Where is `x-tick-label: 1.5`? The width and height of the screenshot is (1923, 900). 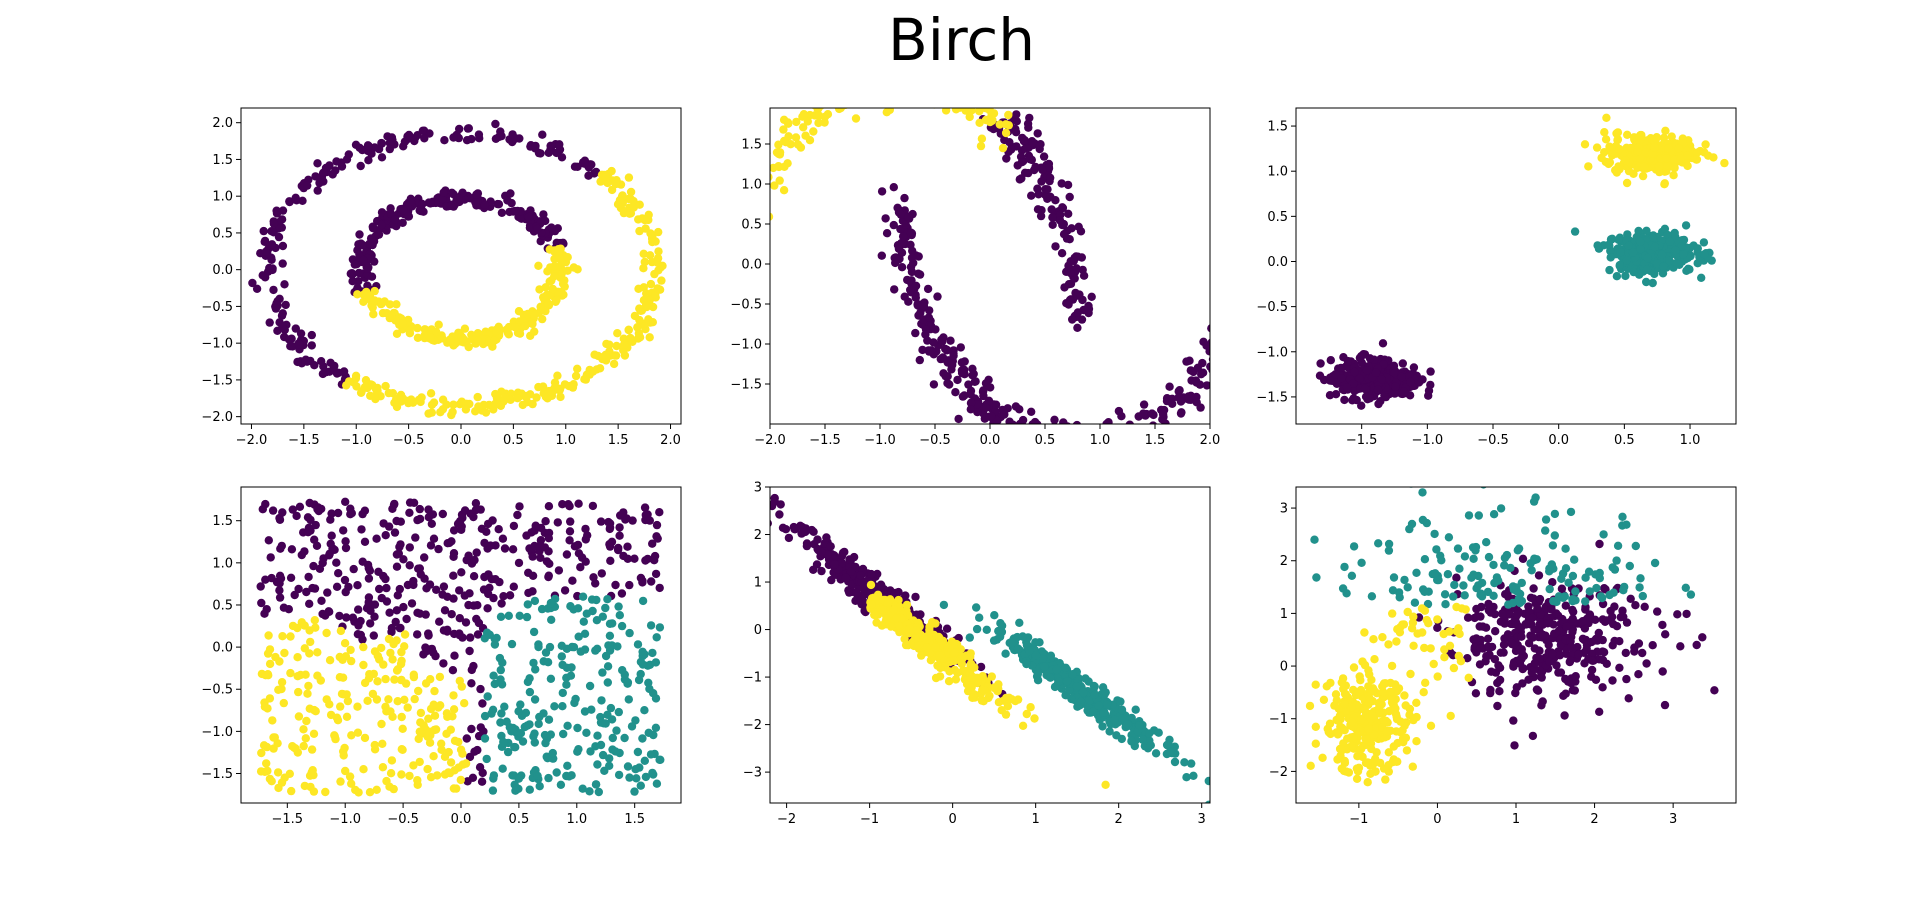
x-tick-label: 1.5 is located at coordinates (1155, 440).